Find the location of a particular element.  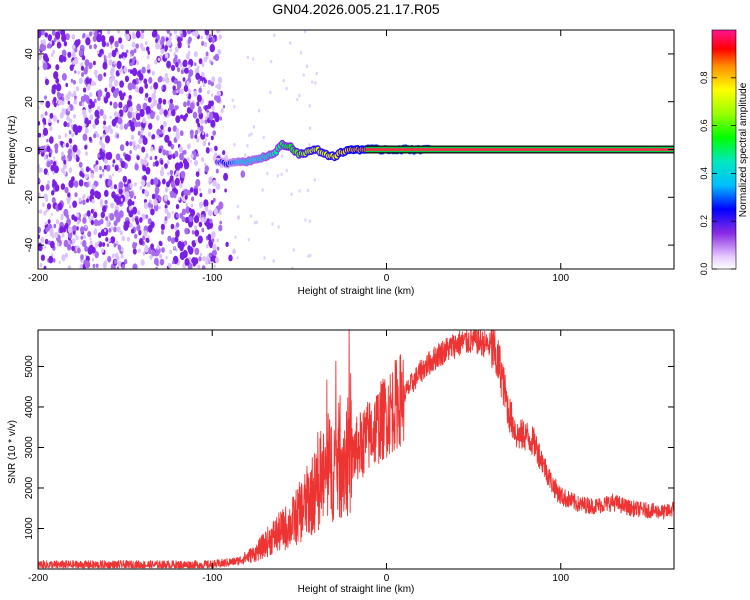

y-tick-label: 1000 is located at coordinates (29, 528).